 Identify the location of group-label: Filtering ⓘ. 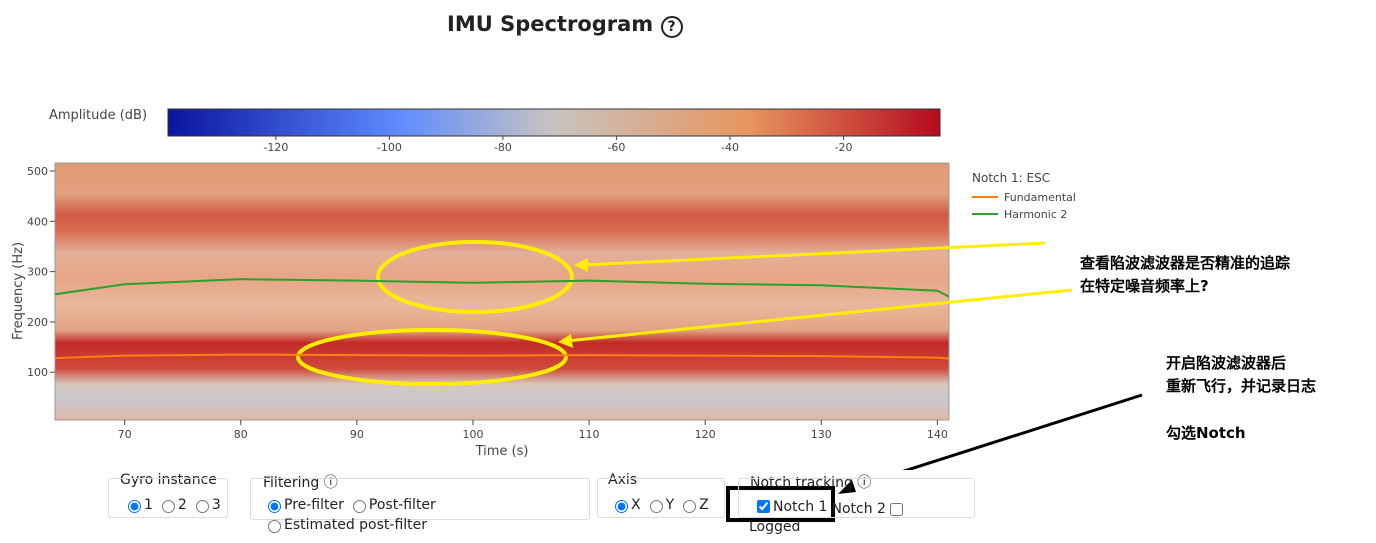
(300, 483).